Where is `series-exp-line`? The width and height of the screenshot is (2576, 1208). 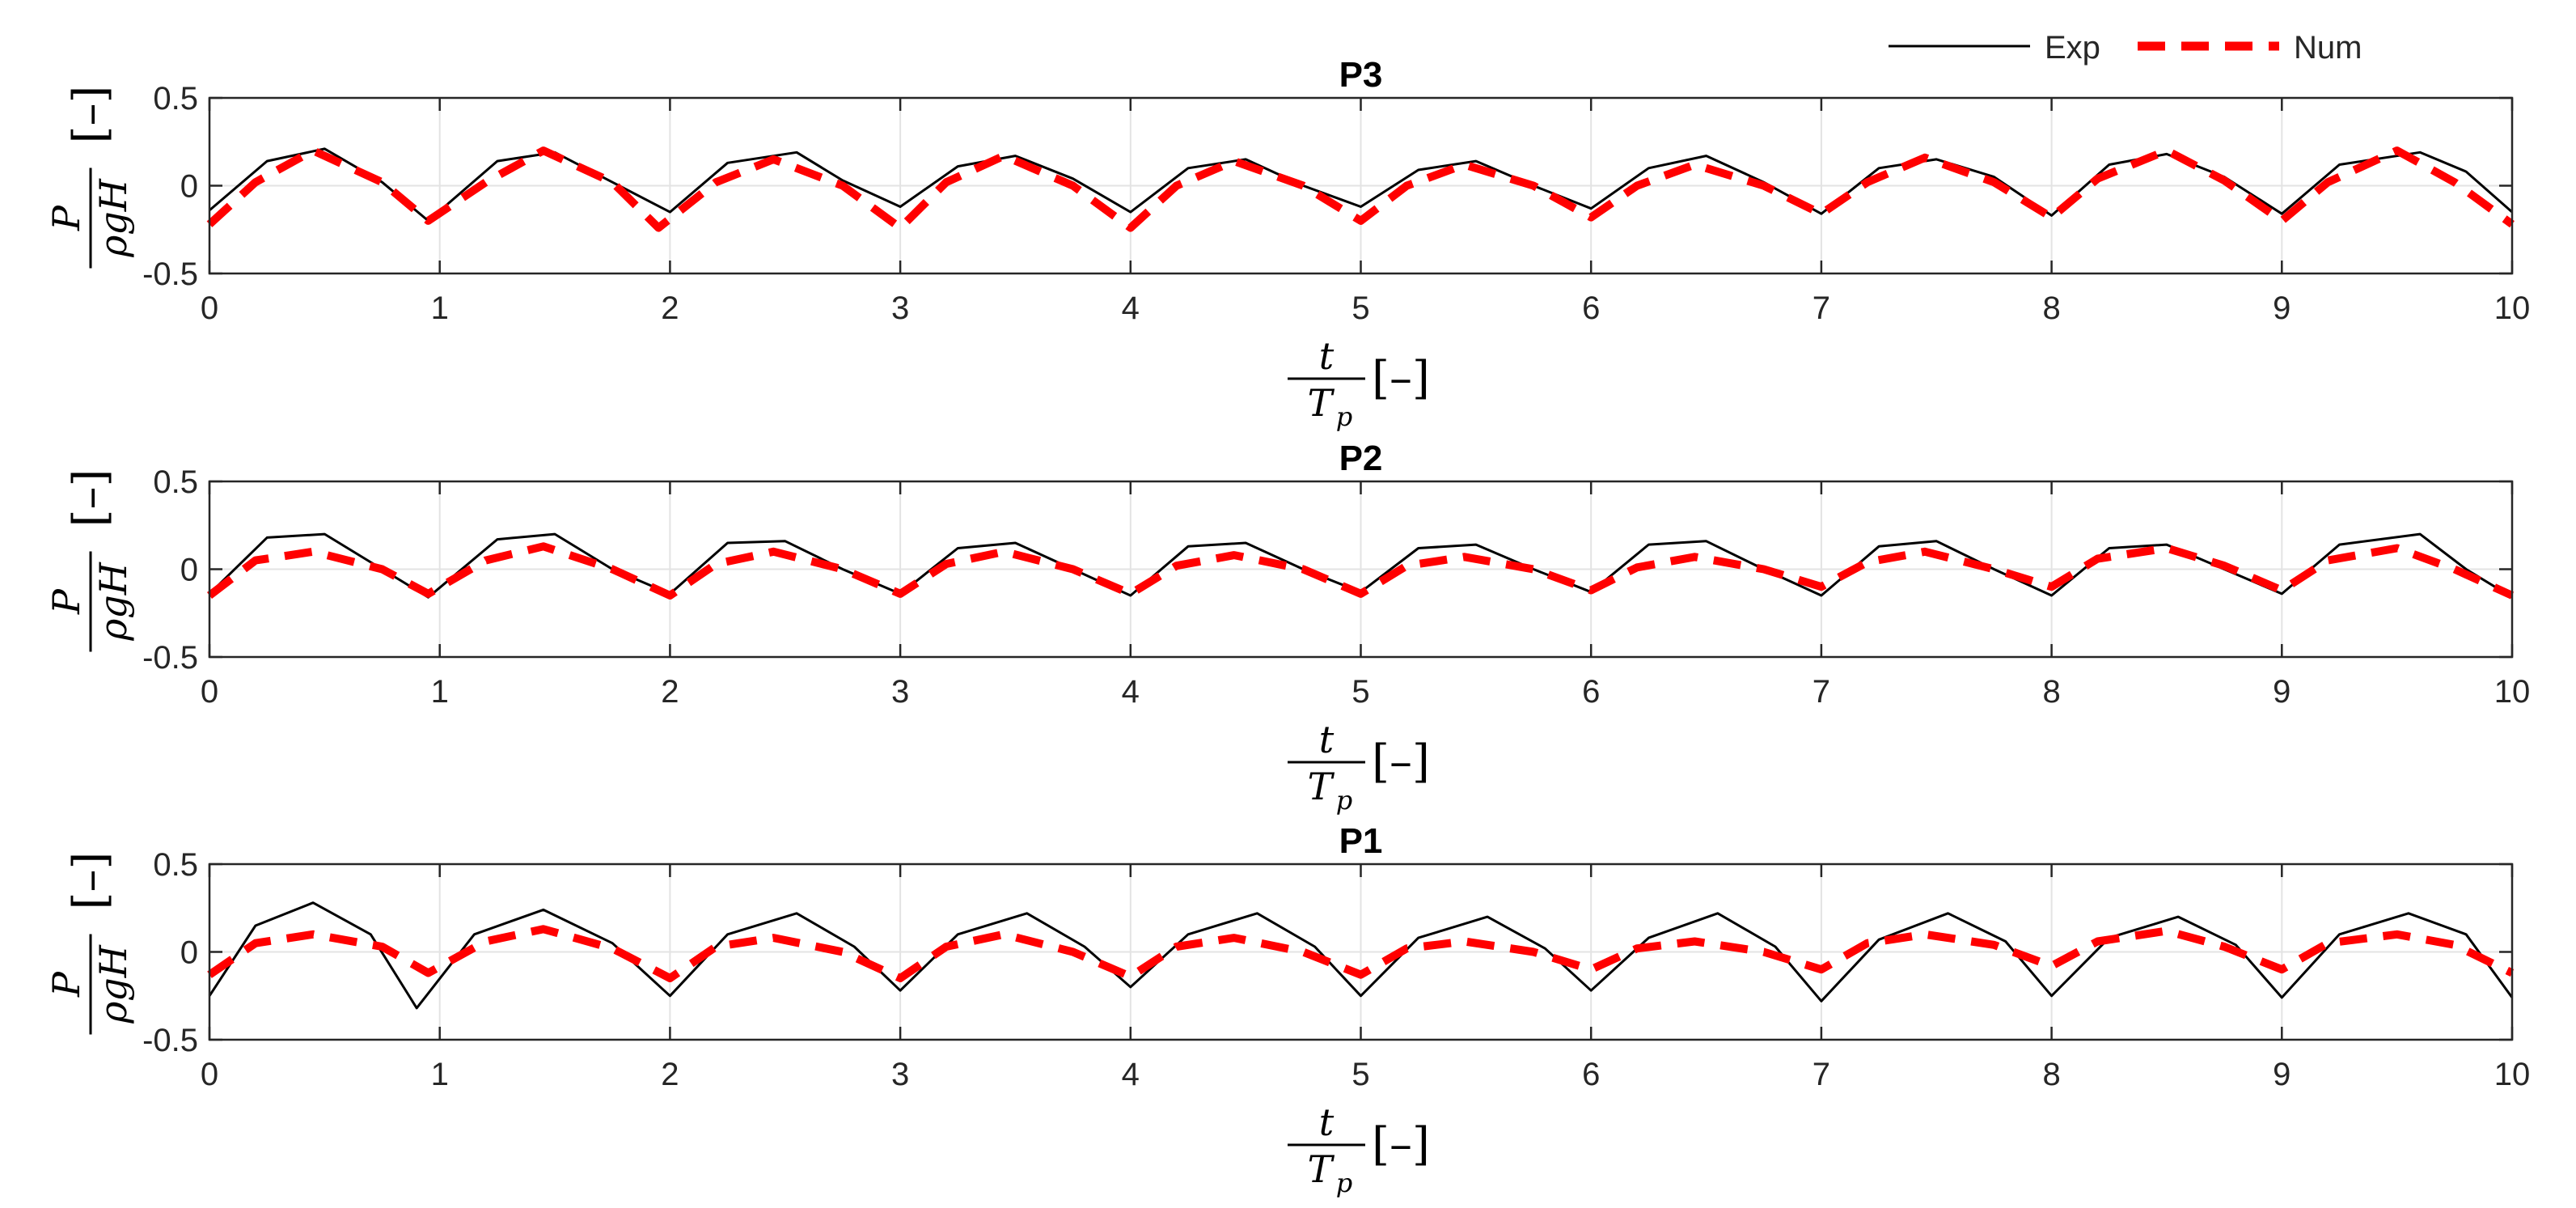
series-exp-line is located at coordinates (1361, 955).